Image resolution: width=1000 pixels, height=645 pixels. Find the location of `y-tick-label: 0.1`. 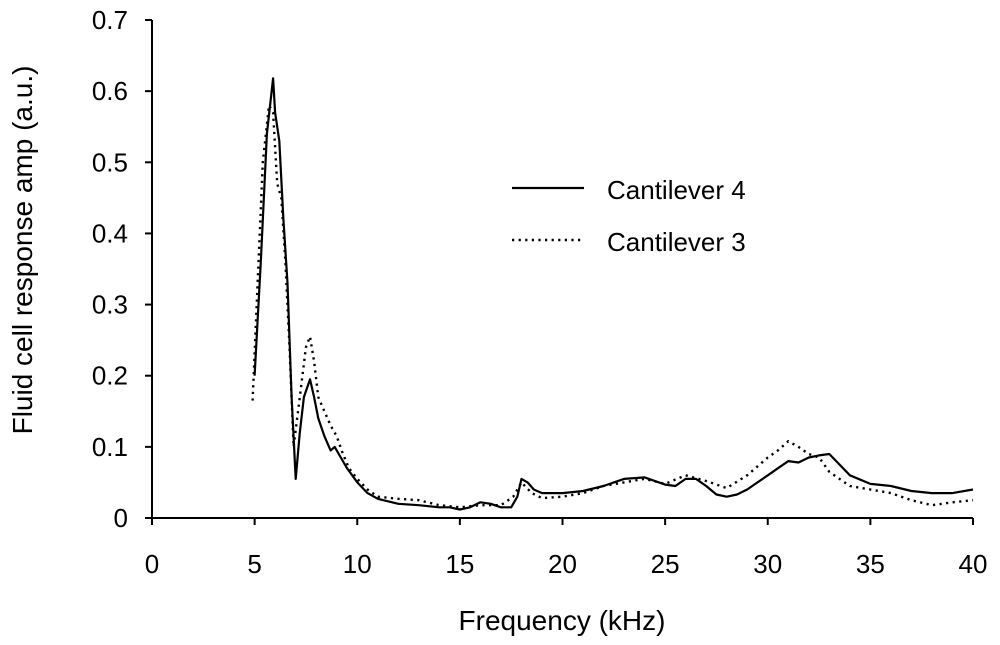

y-tick-label: 0.1 is located at coordinates (110, 447).